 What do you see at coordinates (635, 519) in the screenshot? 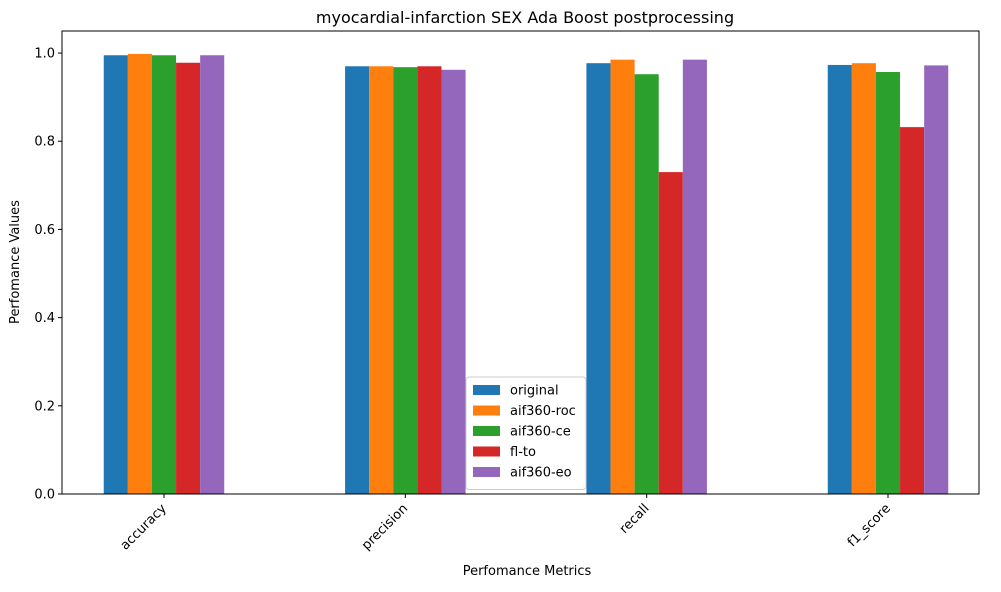
I see `x-tick-label: recall` at bounding box center [635, 519].